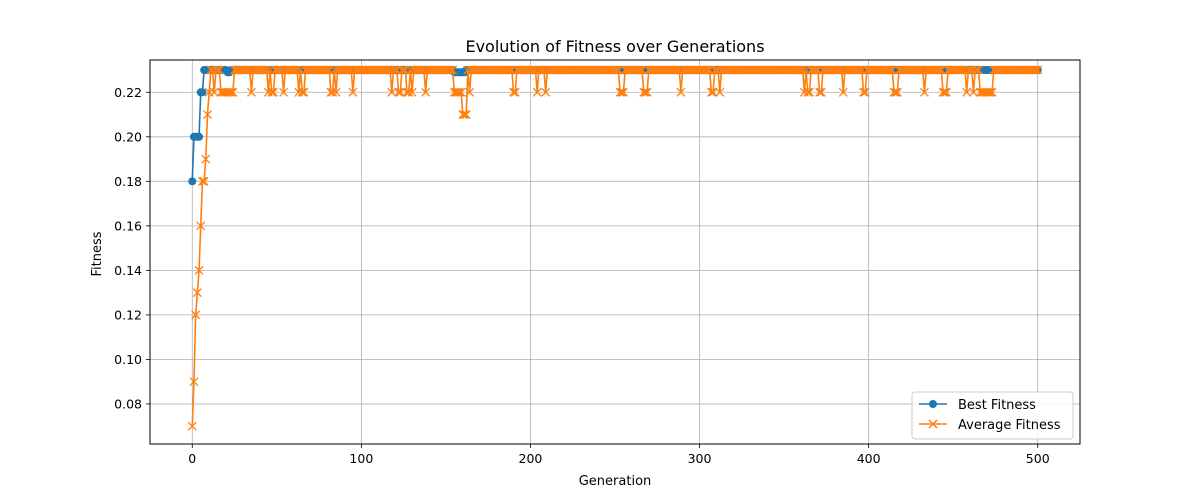 The height and width of the screenshot is (500, 1200). What do you see at coordinates (128, 92) in the screenshot?
I see `y-tick-label: 0.22` at bounding box center [128, 92].